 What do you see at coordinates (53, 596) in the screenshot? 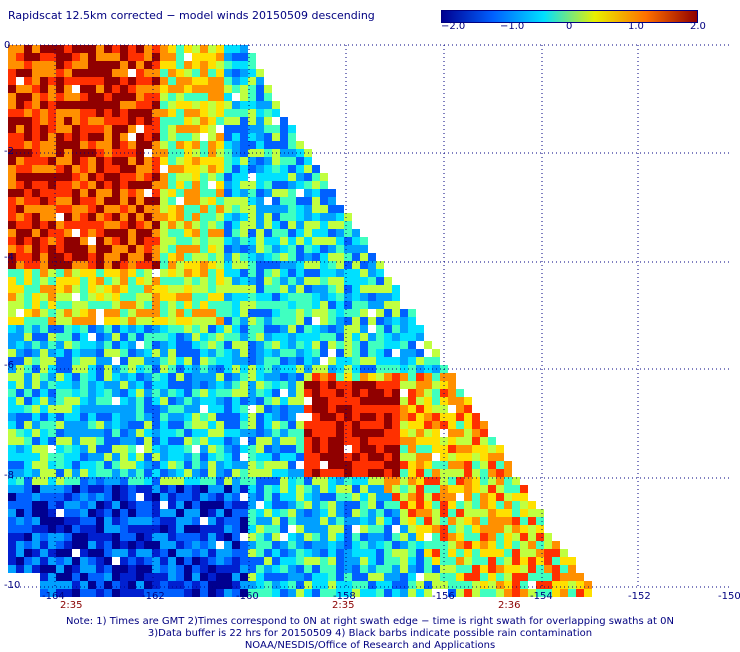
I see `lon-tick-label: -164` at bounding box center [53, 596].